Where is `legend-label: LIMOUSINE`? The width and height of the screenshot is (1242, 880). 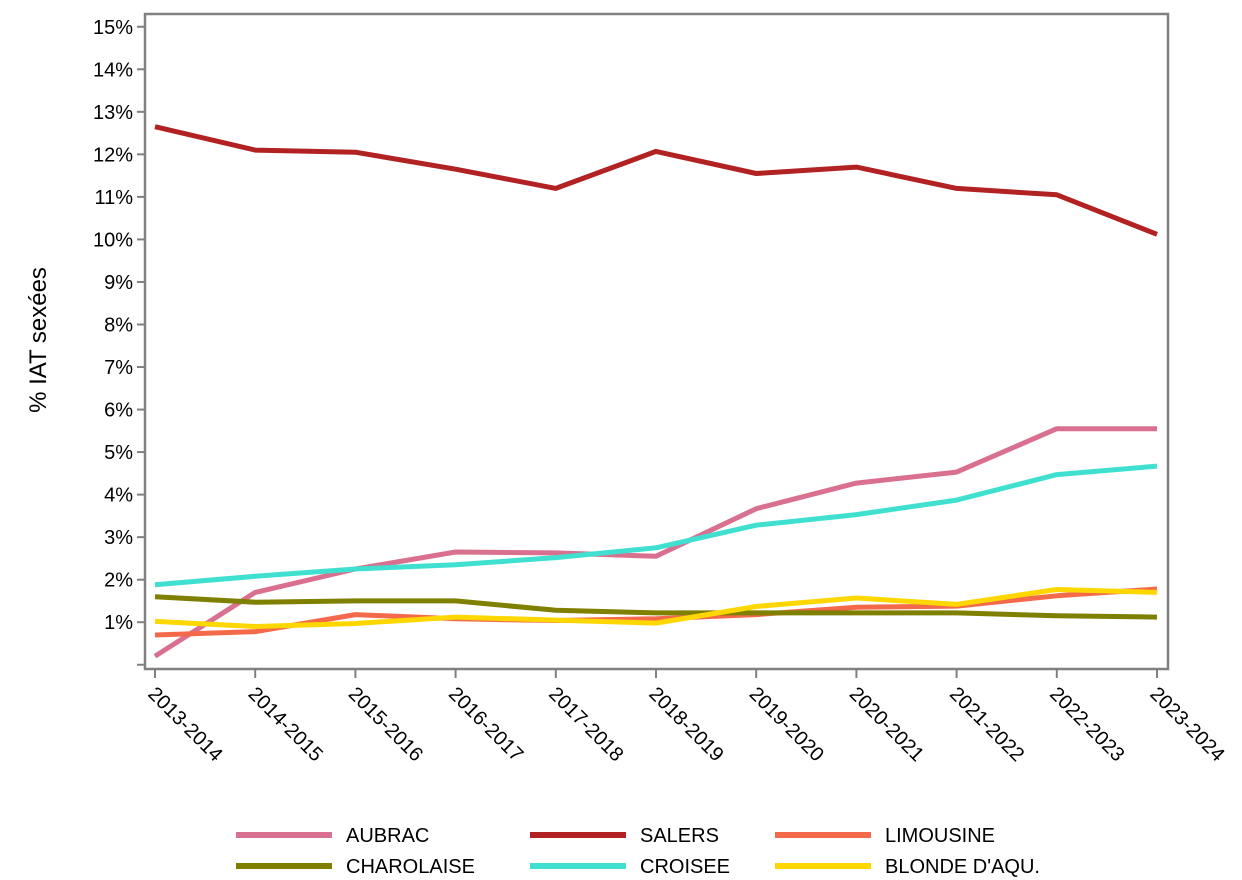
legend-label: LIMOUSINE is located at coordinates (940, 836).